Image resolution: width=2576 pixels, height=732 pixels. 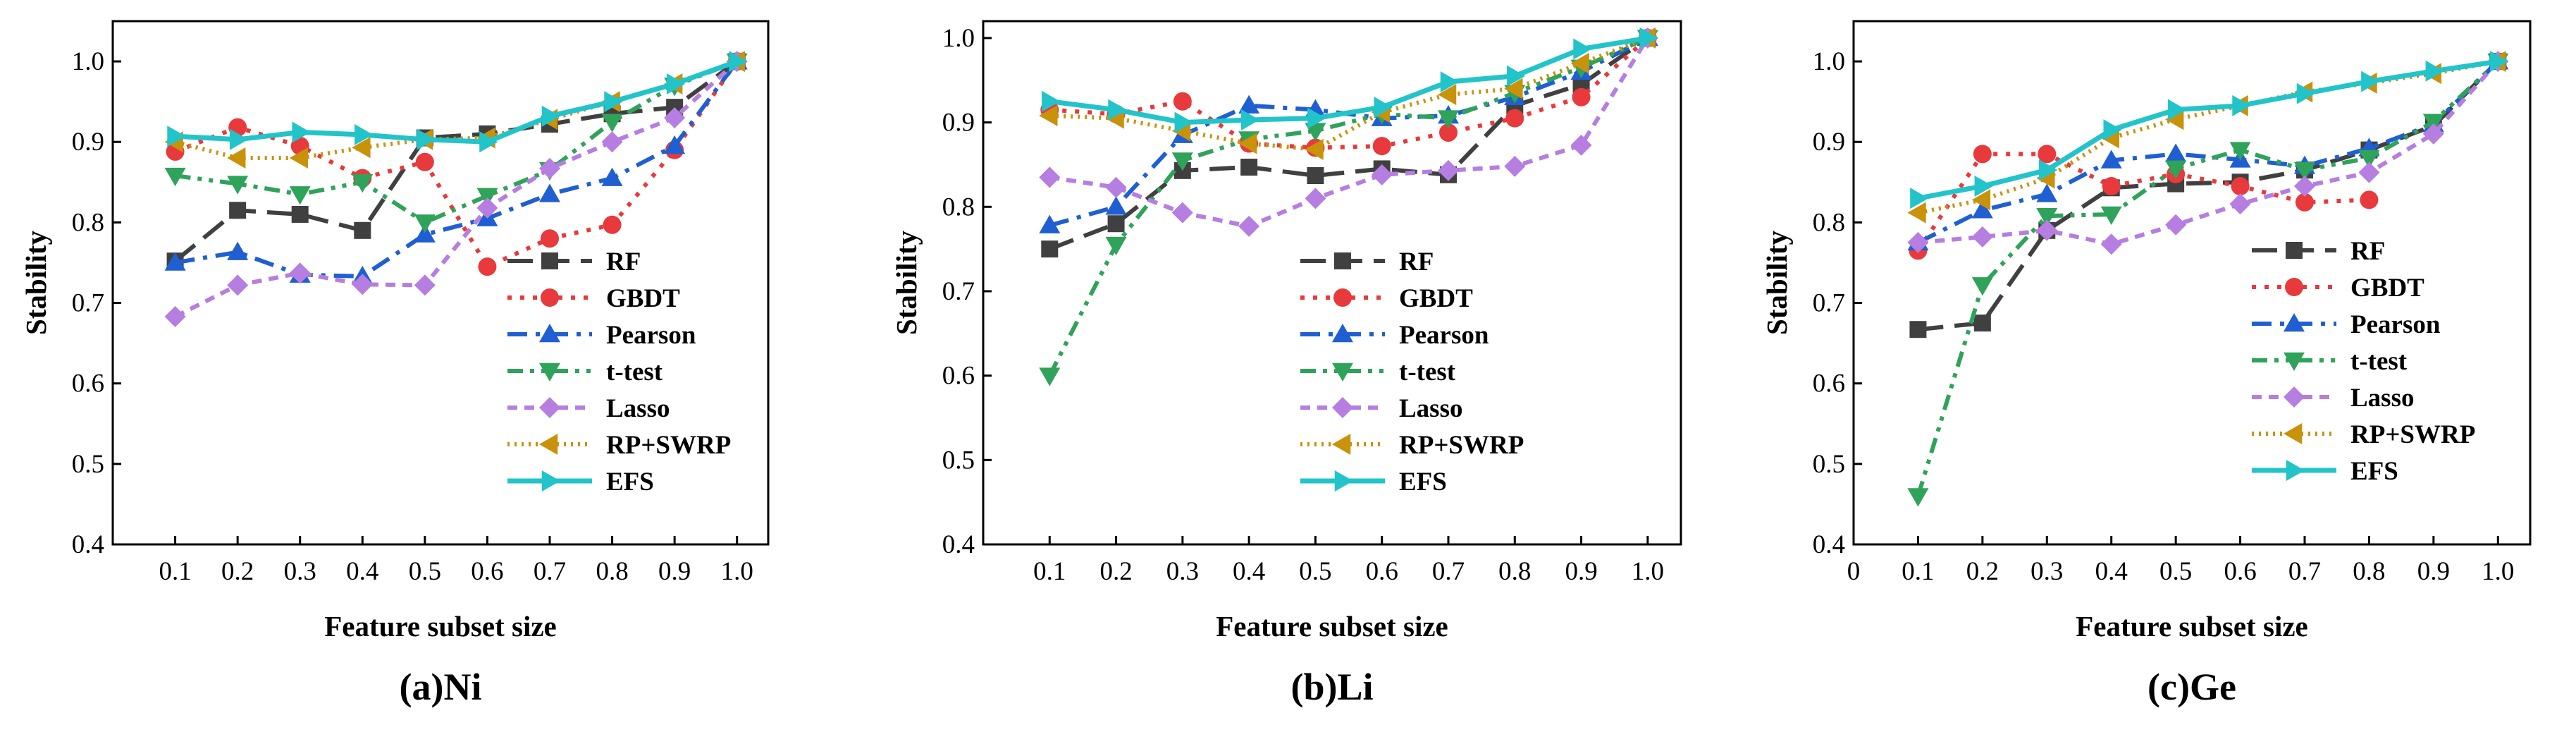 What do you see at coordinates (1449, 571) in the screenshot?
I see `x-tick-label: 0.7` at bounding box center [1449, 571].